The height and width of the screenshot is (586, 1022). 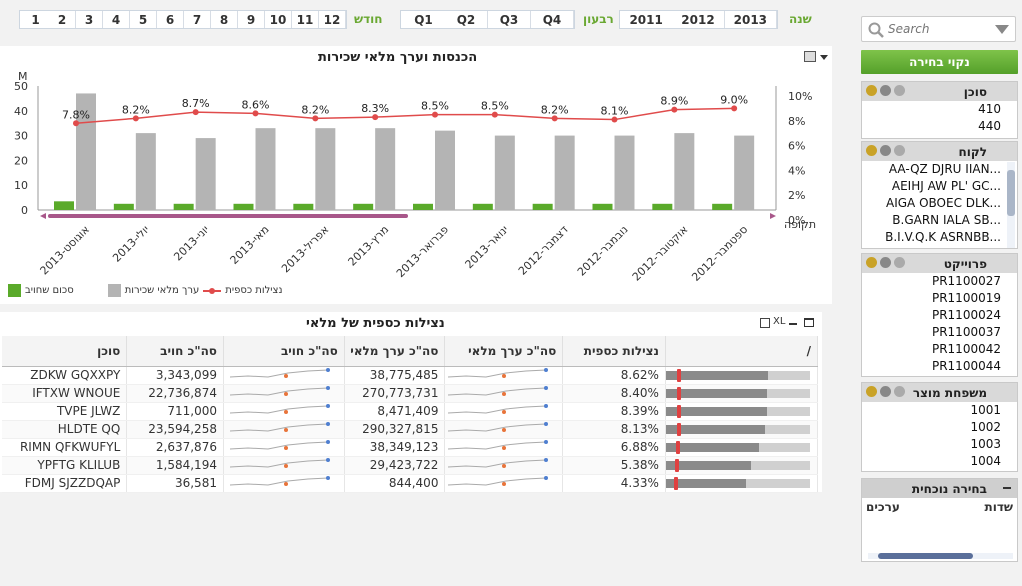 I want to click on x-scrollbar, so click(x=228, y=216).